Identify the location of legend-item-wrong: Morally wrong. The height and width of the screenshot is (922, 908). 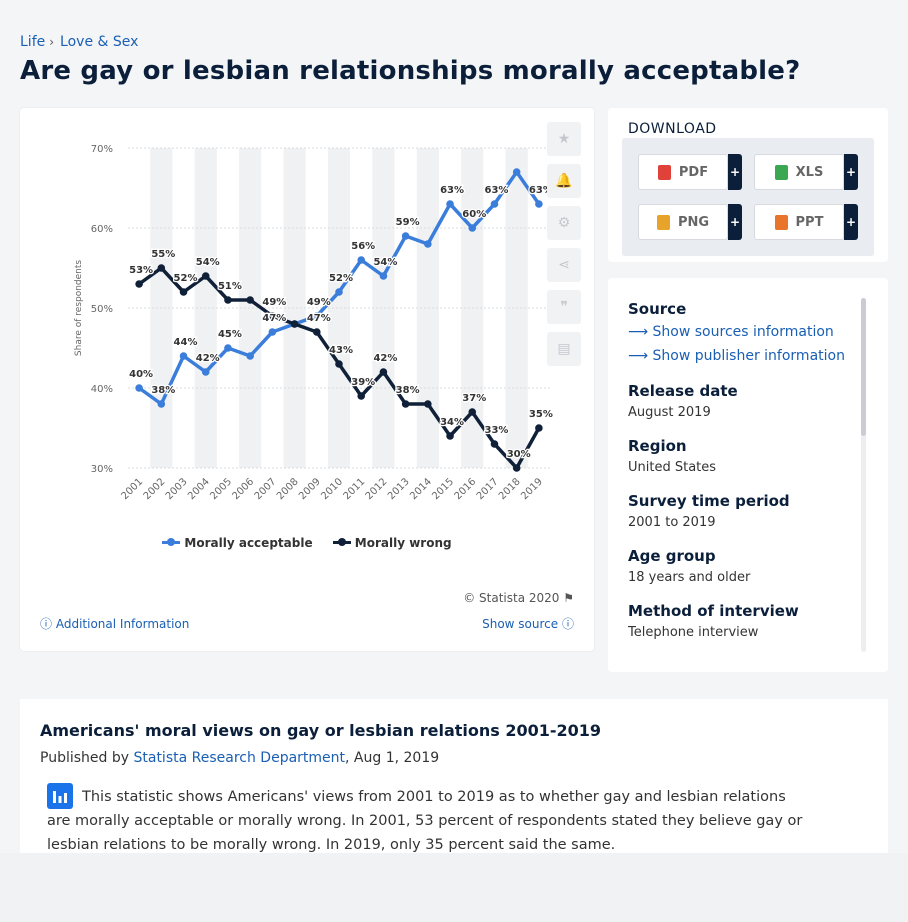
(392, 542).